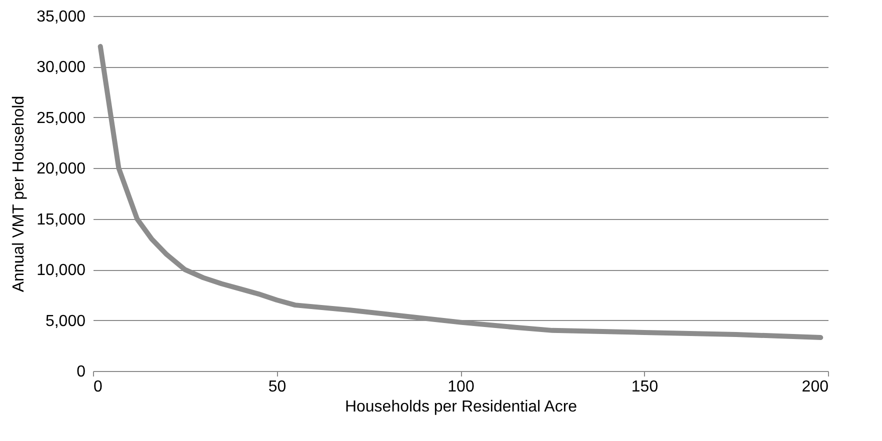  I want to click on y-axis-title: Annual VMT per Household, so click(19, 194).